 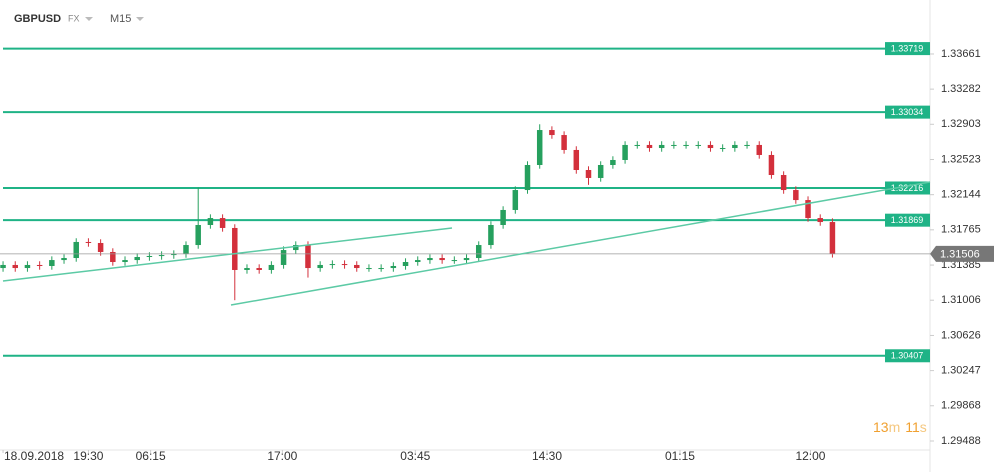 What do you see at coordinates (547, 456) in the screenshot?
I see `x-tick-label: 14:30` at bounding box center [547, 456].